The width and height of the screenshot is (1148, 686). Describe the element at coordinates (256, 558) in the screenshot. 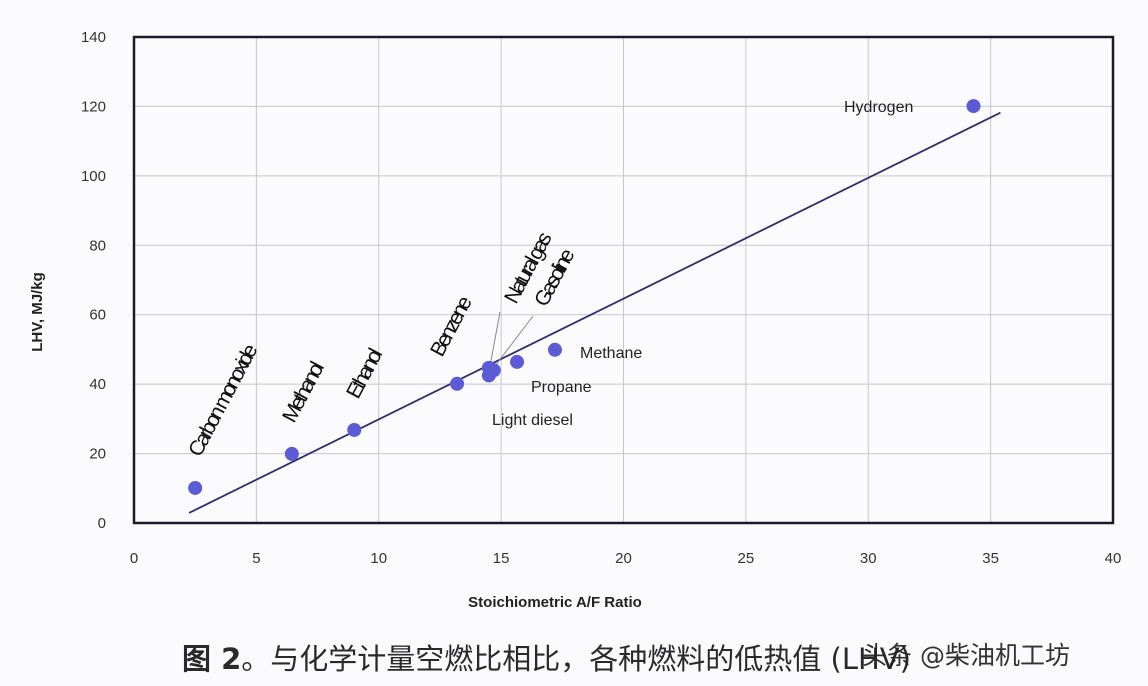

I see `x-tick-label: 5` at that location.